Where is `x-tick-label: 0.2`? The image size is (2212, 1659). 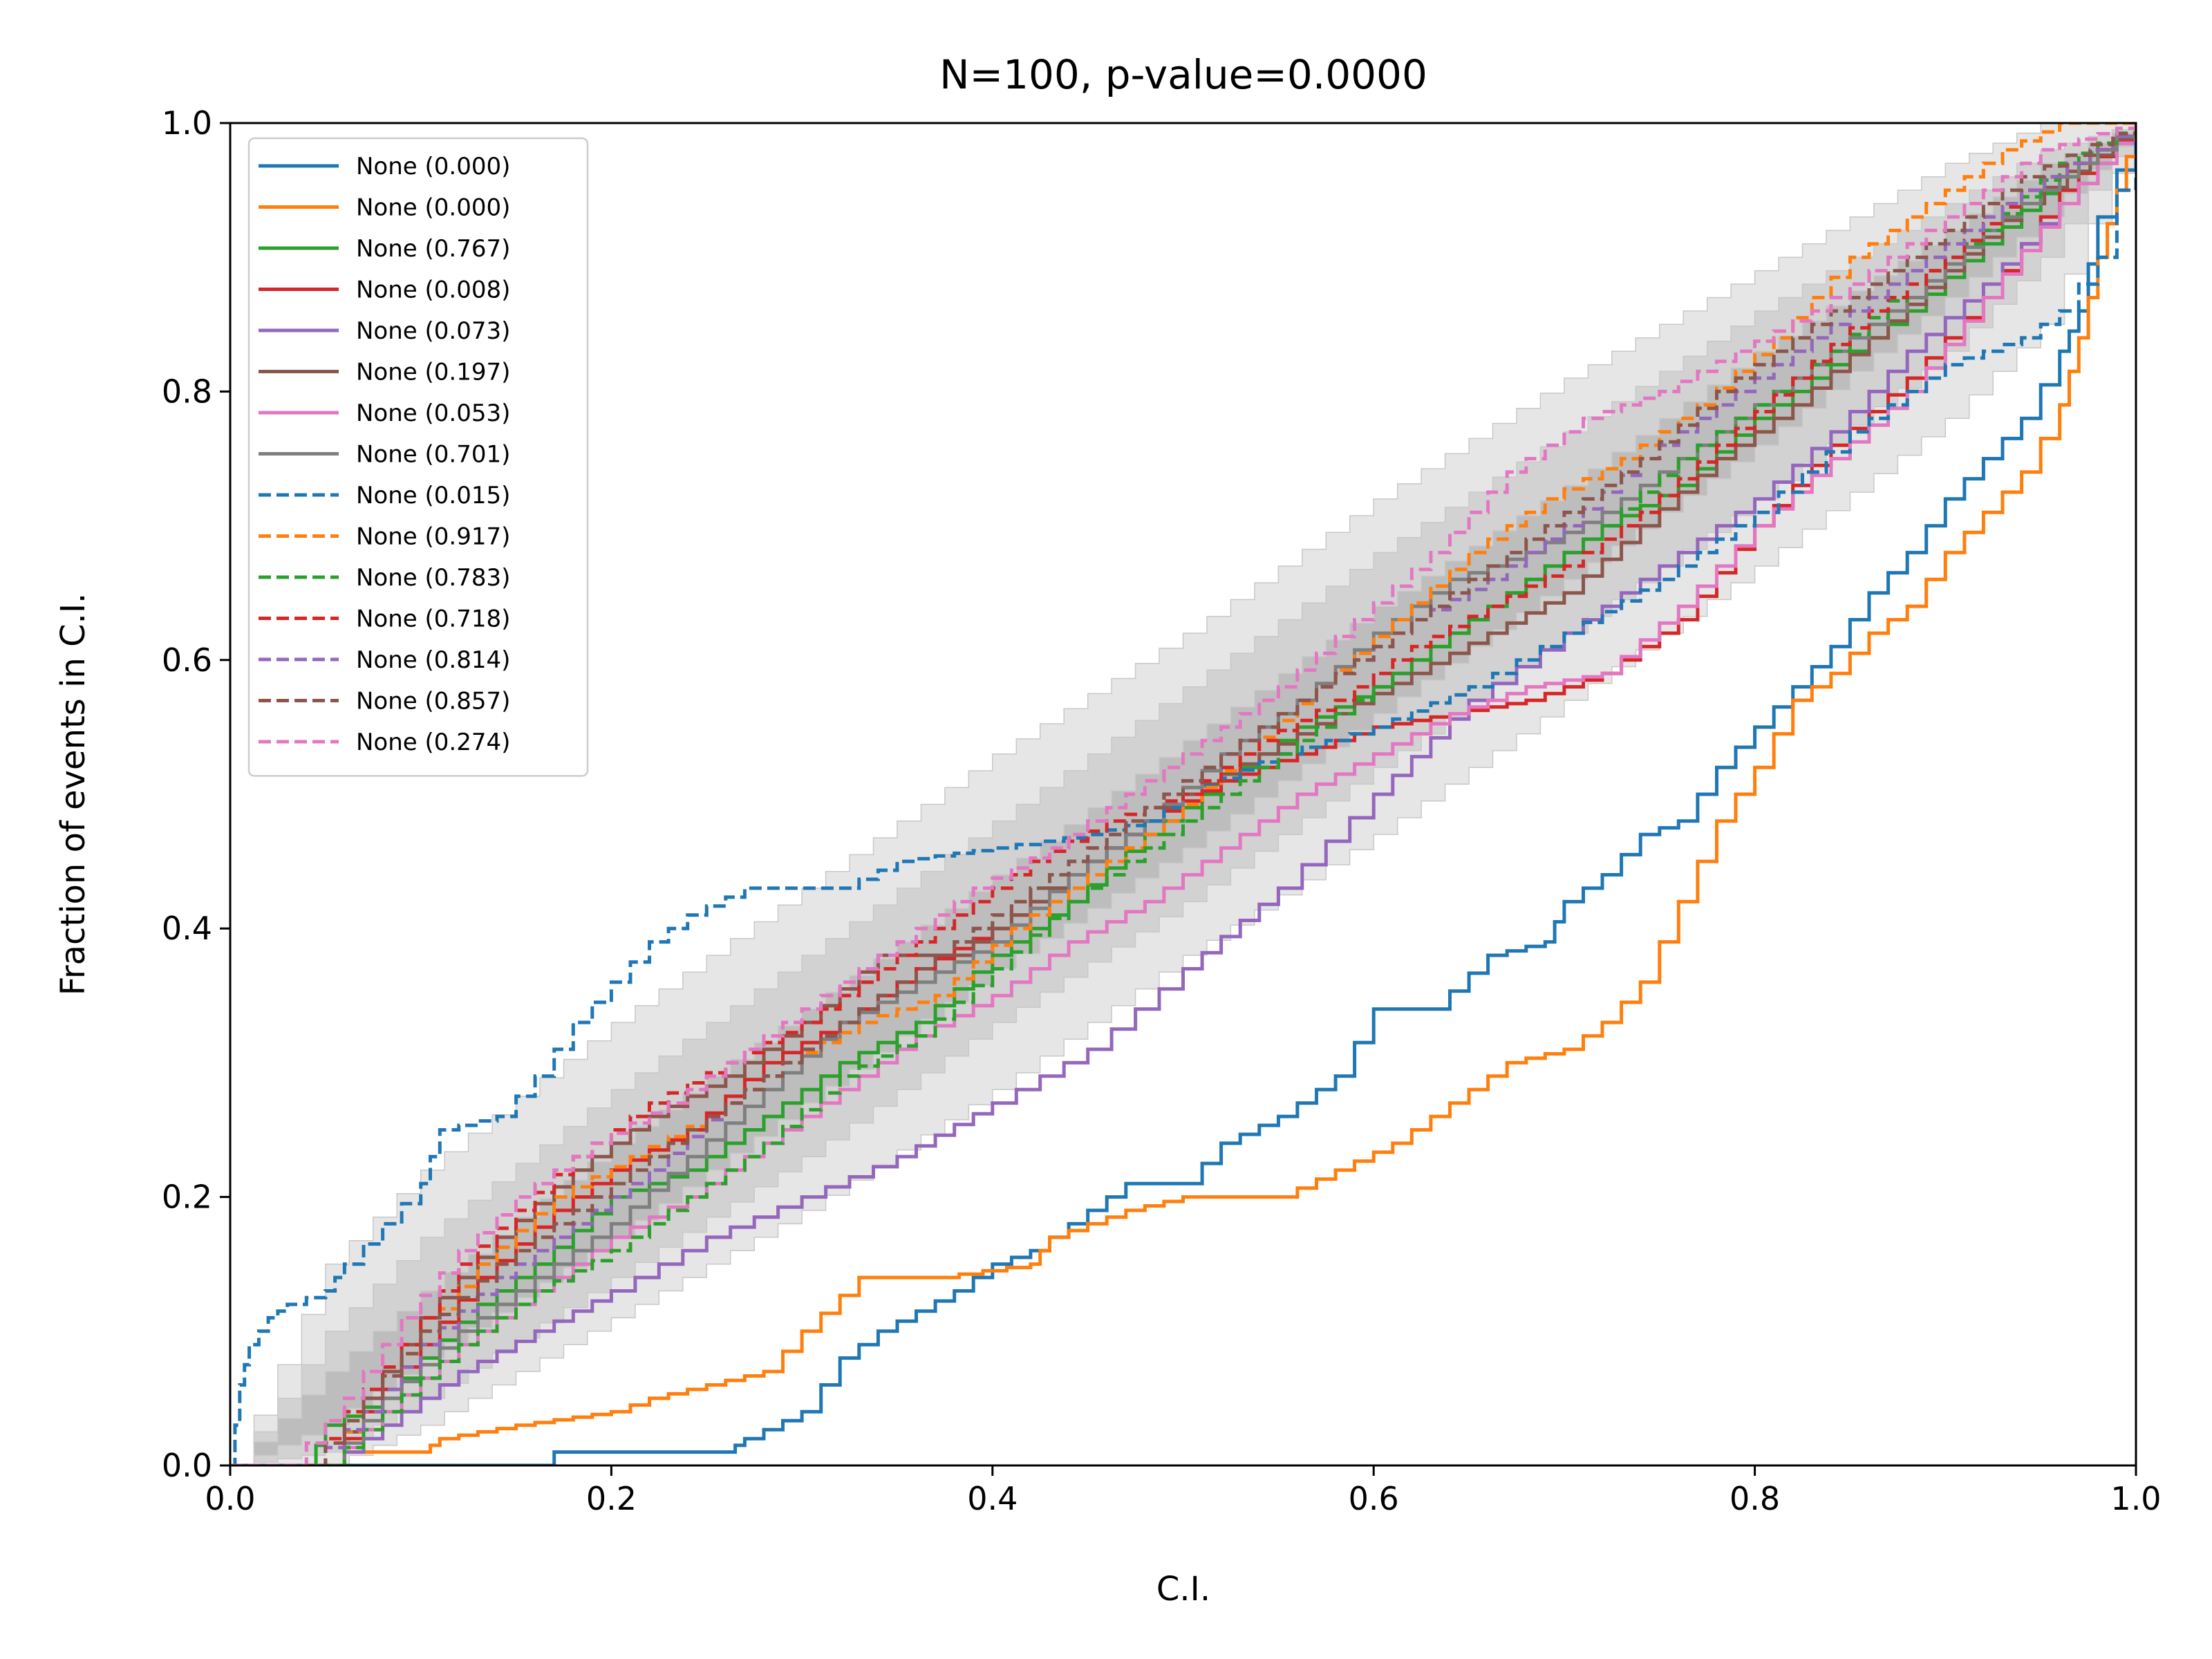
x-tick-label: 0.2 is located at coordinates (611, 1498).